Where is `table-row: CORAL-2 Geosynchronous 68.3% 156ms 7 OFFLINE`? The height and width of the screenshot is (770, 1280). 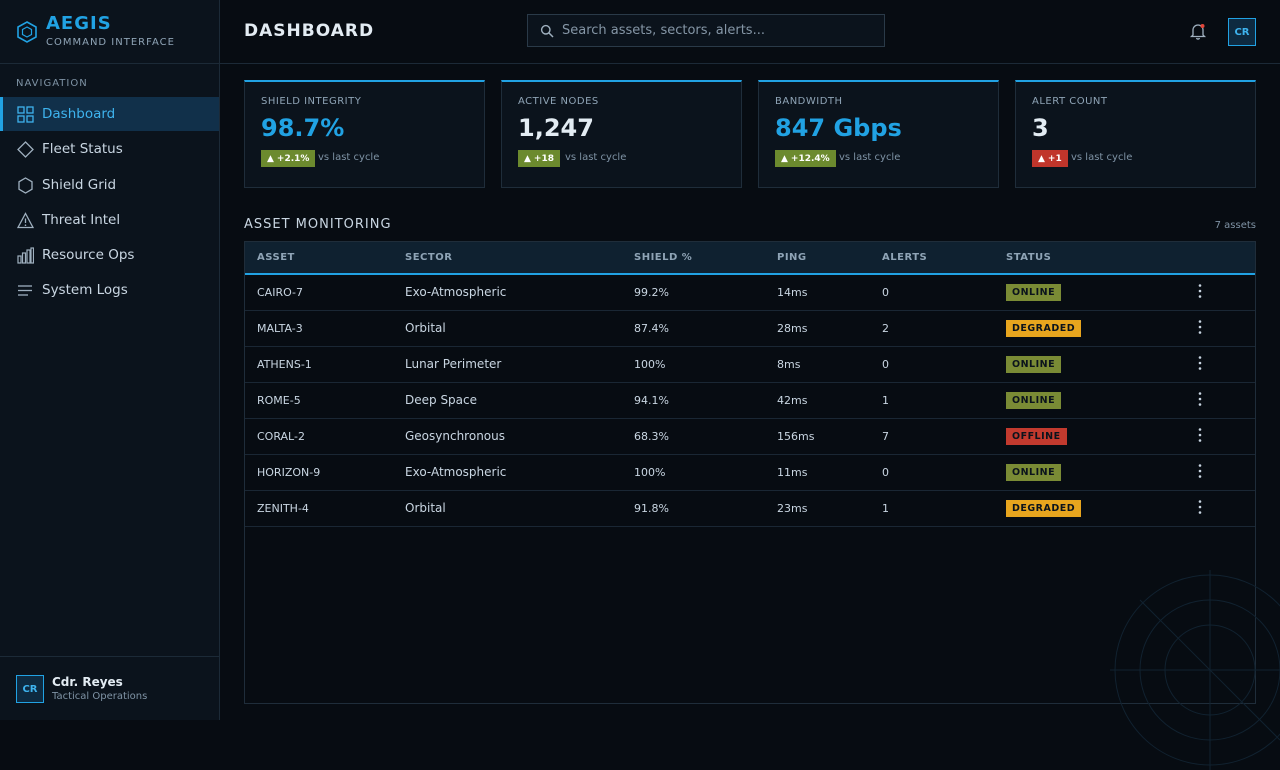 table-row: CORAL-2 Geosynchronous 68.3% 156ms 7 OFFLINE is located at coordinates (750, 436).